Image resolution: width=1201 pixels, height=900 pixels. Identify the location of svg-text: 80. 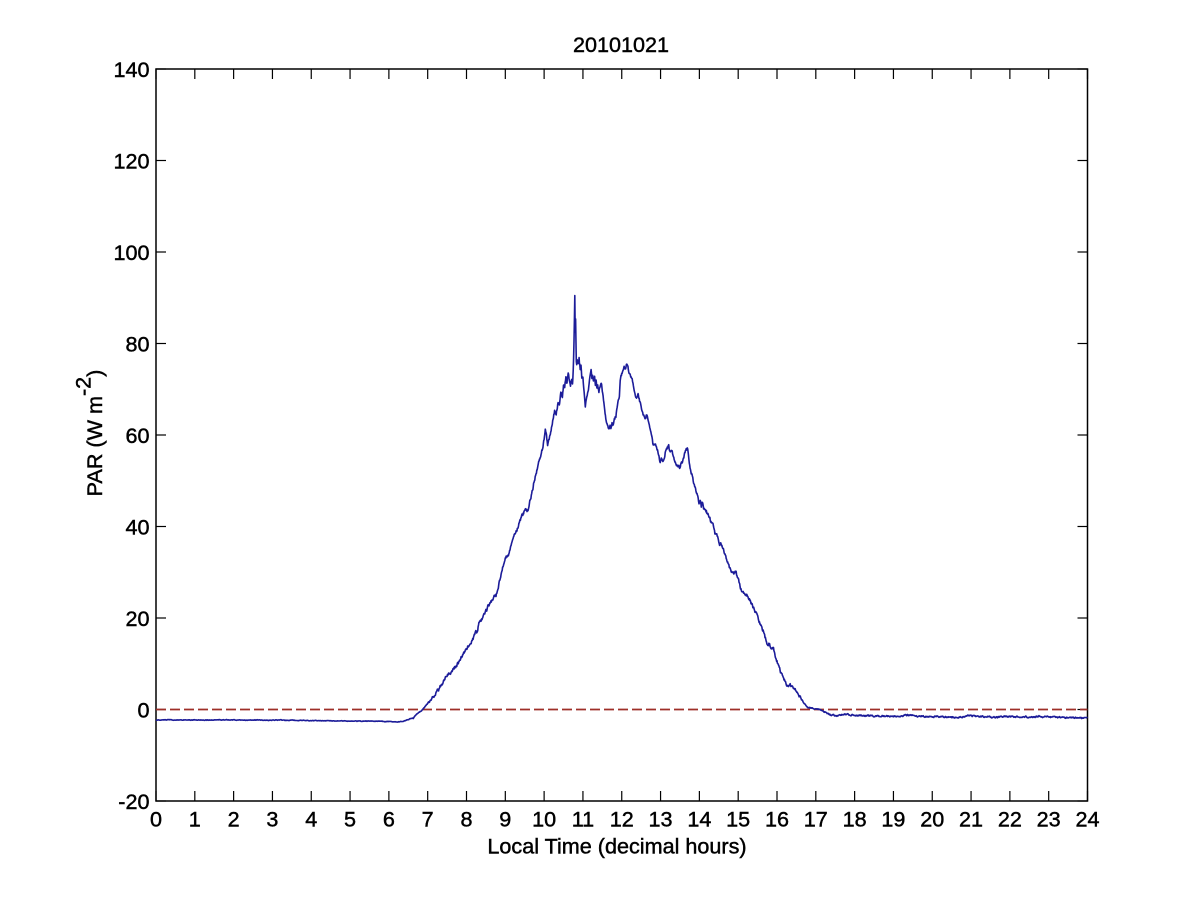
(137, 343).